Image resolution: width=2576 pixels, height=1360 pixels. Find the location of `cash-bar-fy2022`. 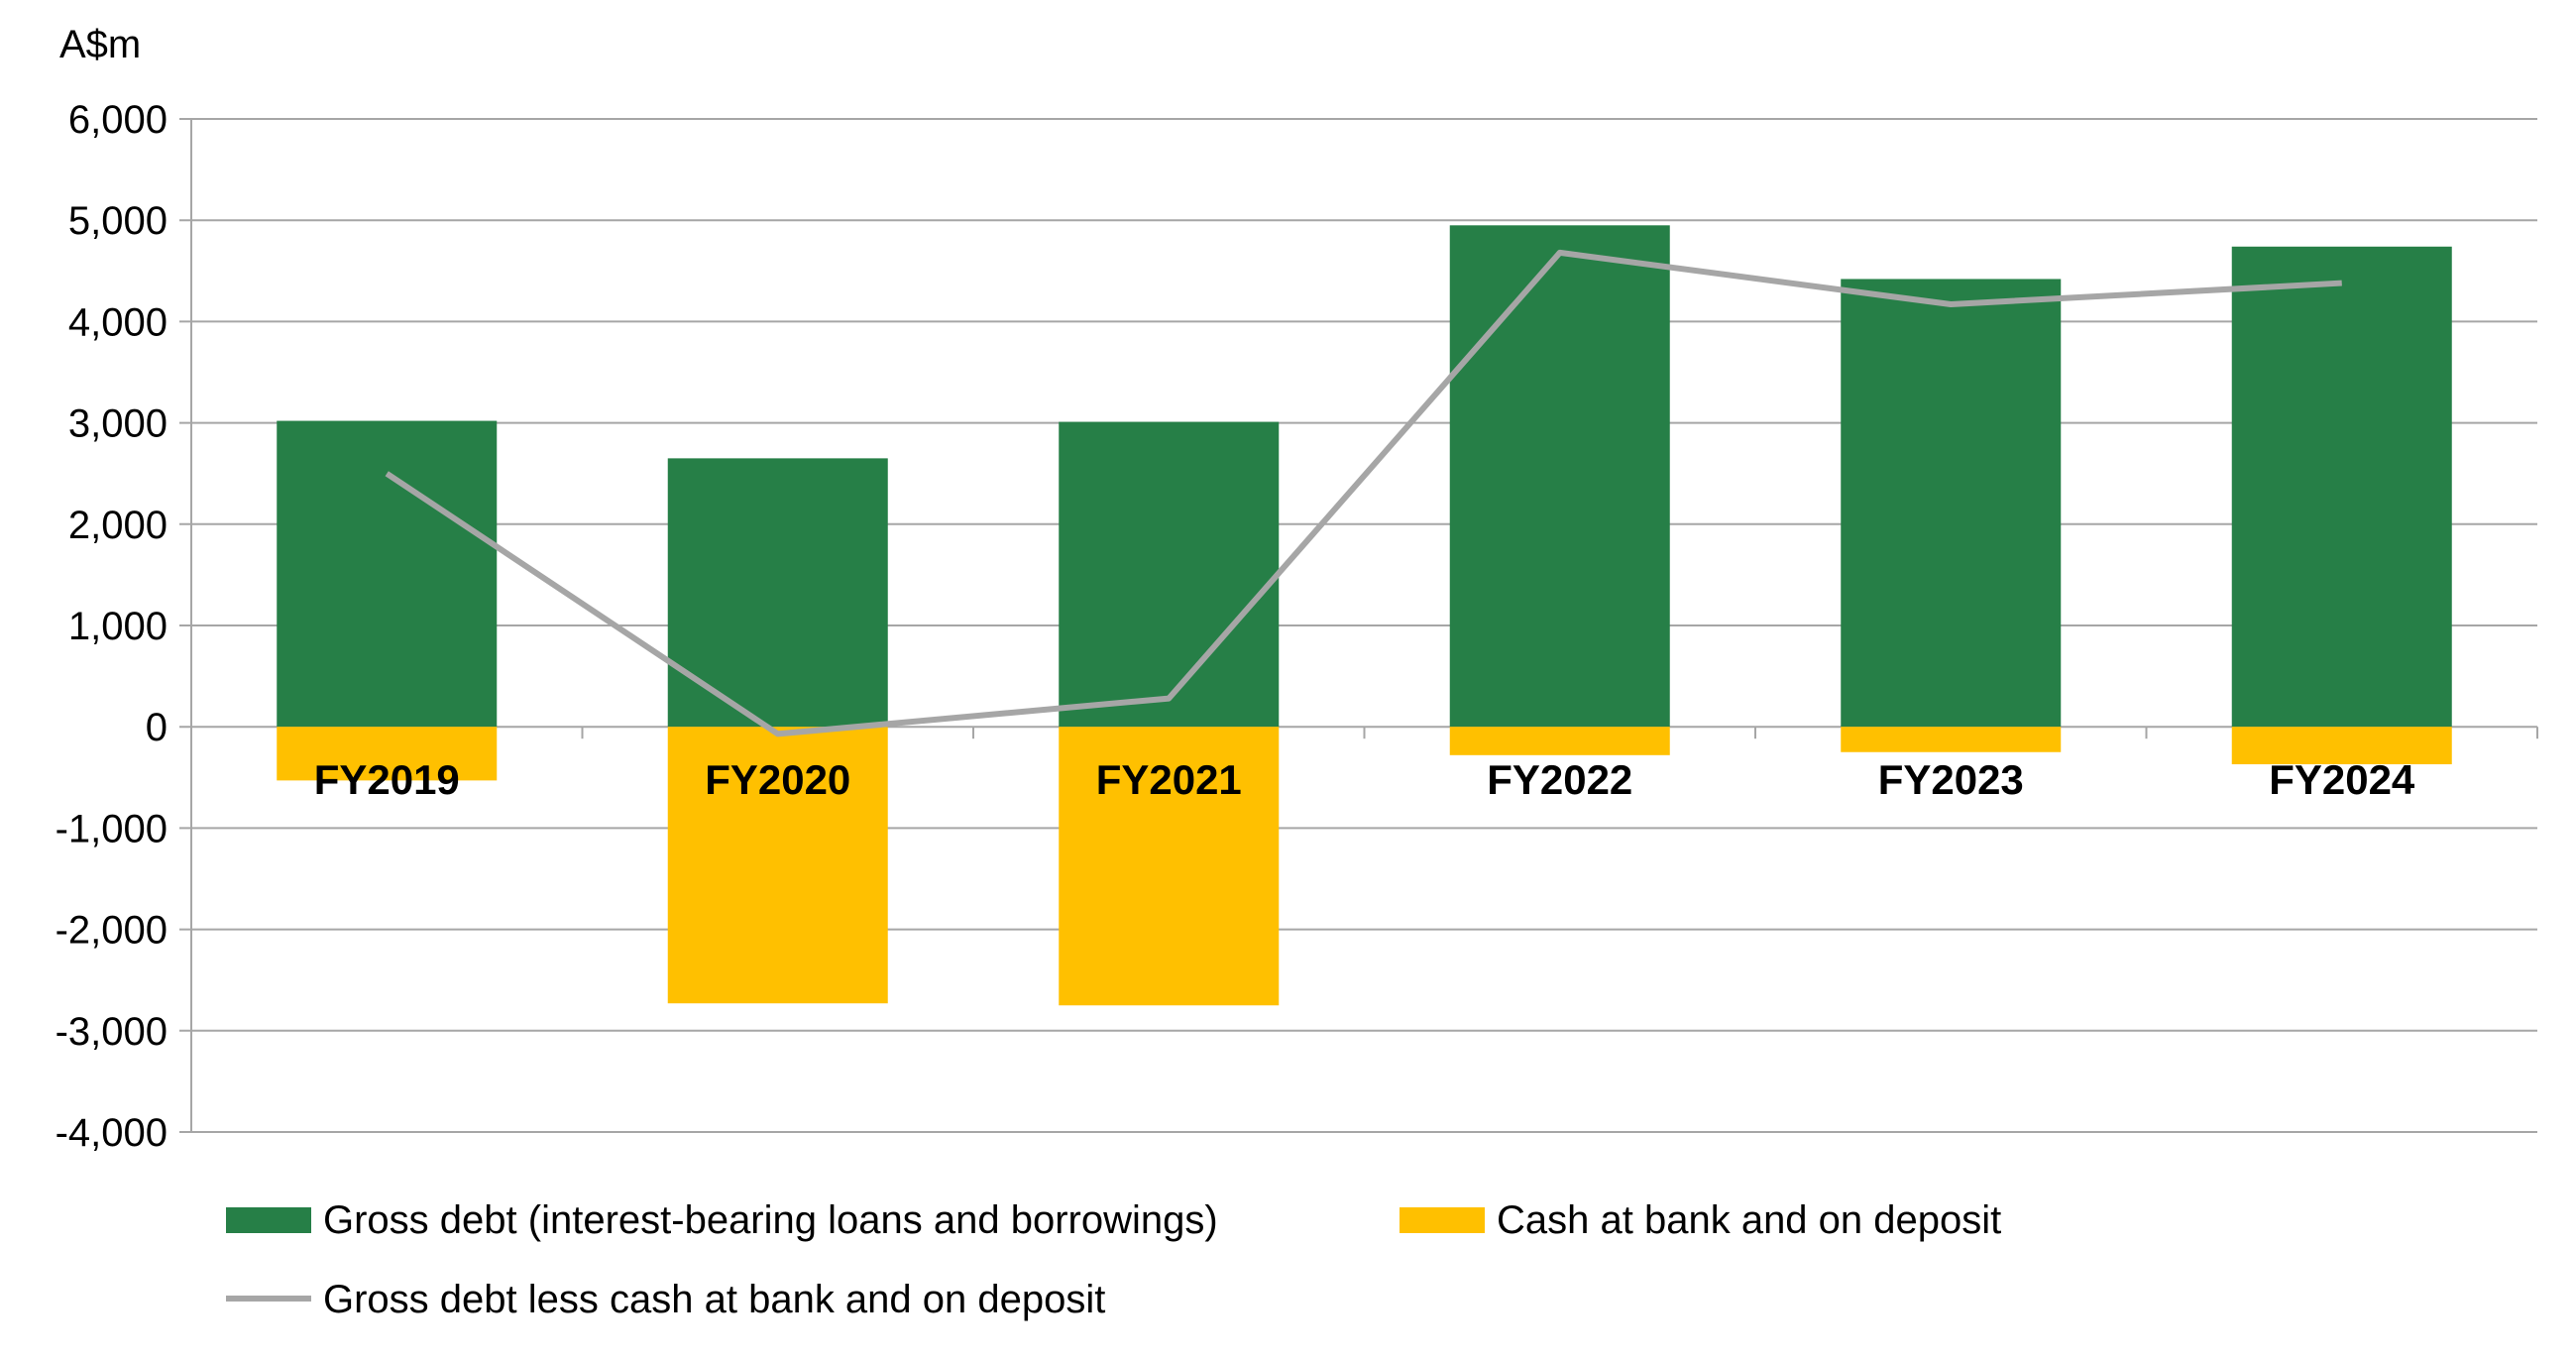

cash-bar-fy2022 is located at coordinates (1559, 741).